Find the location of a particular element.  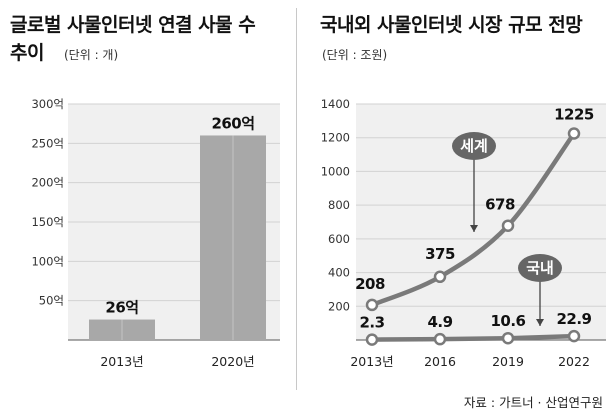

data-label-domestic: 2.3 is located at coordinates (371, 323).